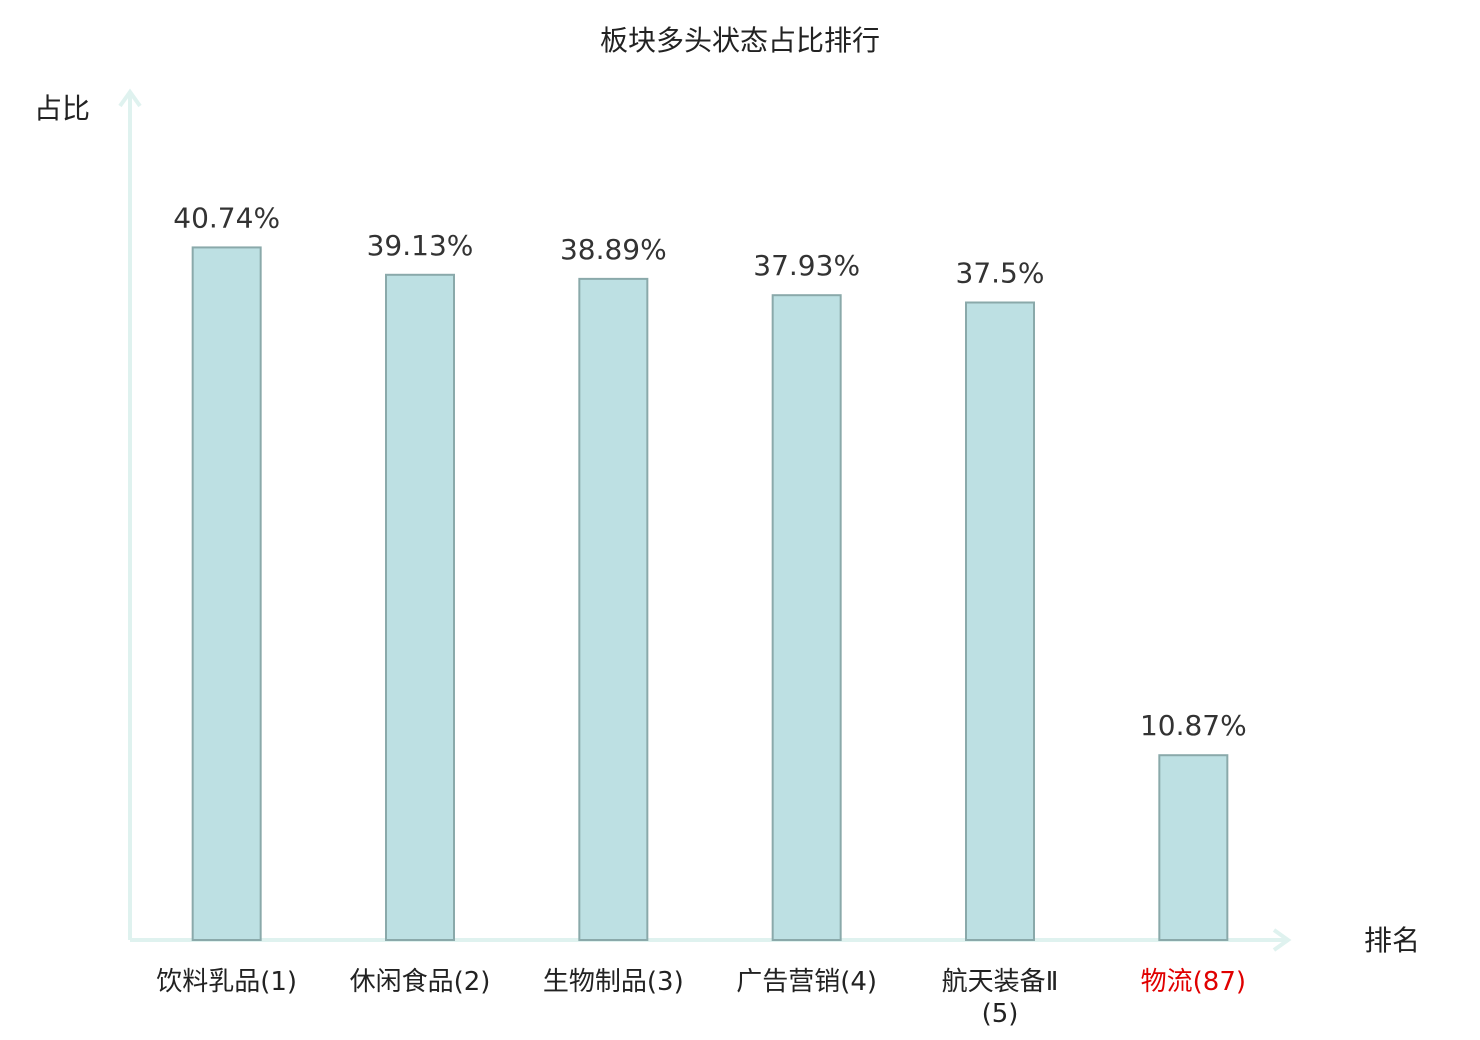  I want to click on chart-title: 板块多头状态占比排行, so click(740, 40).